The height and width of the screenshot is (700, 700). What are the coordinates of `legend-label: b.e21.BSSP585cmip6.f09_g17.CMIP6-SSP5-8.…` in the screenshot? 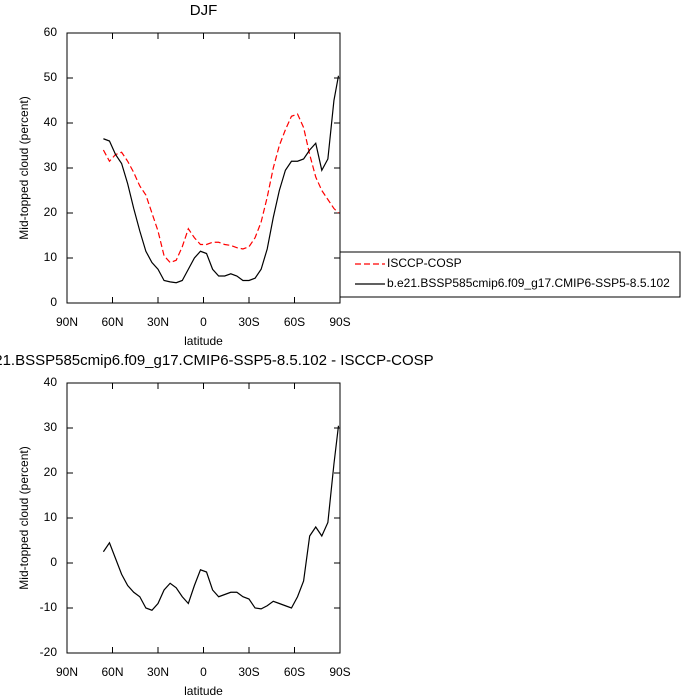 It's located at (528, 283).